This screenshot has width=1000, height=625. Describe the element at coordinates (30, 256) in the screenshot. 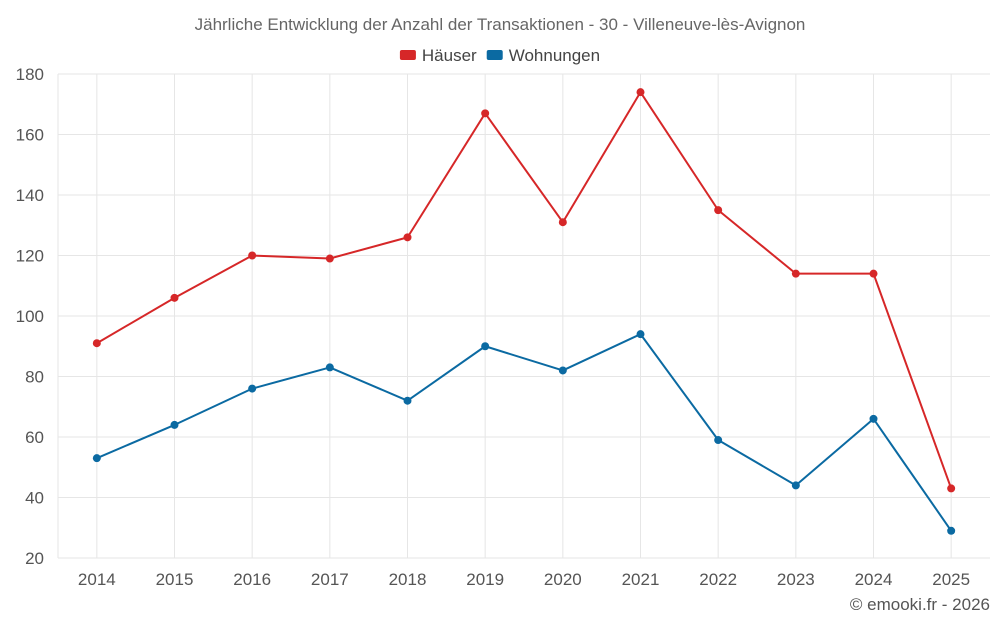

I see `y-tick-label: 120` at that location.